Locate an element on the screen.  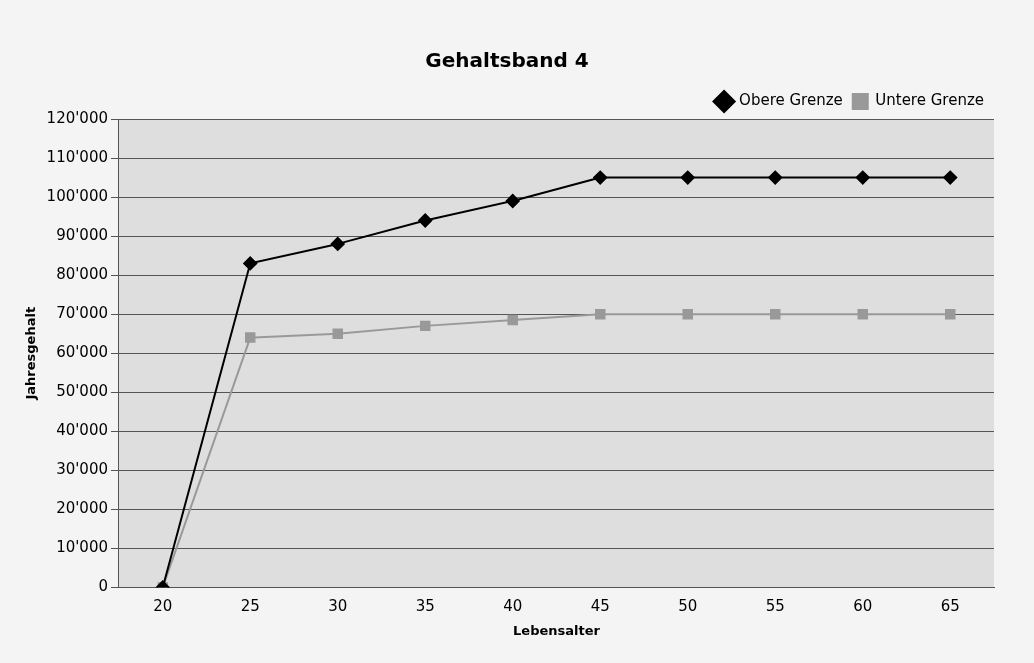
x-tick-label: 40 is located at coordinates (513, 606).